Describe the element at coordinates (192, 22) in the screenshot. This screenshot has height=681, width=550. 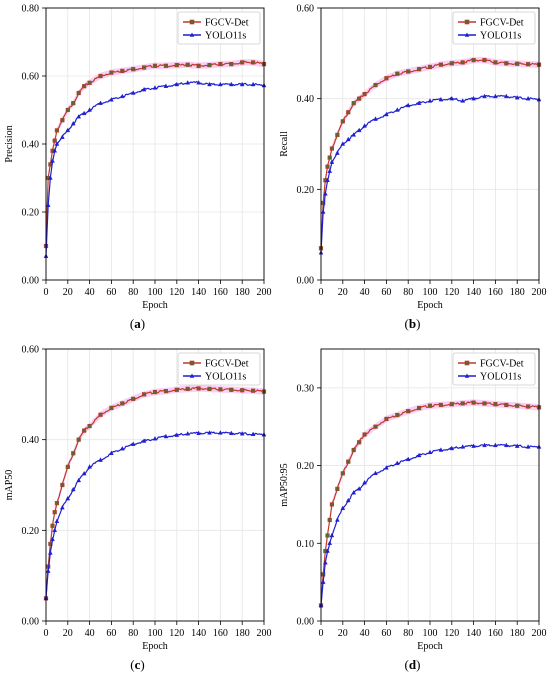
I see `legend-fgcv-det-swatch-marker` at that location.